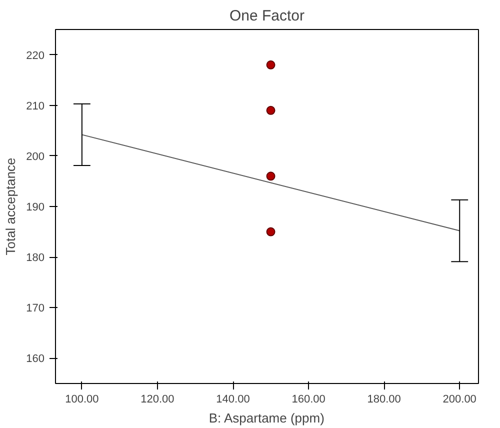 The width and height of the screenshot is (500, 428). I want to click on x-tick-label: 160.00, so click(309, 400).